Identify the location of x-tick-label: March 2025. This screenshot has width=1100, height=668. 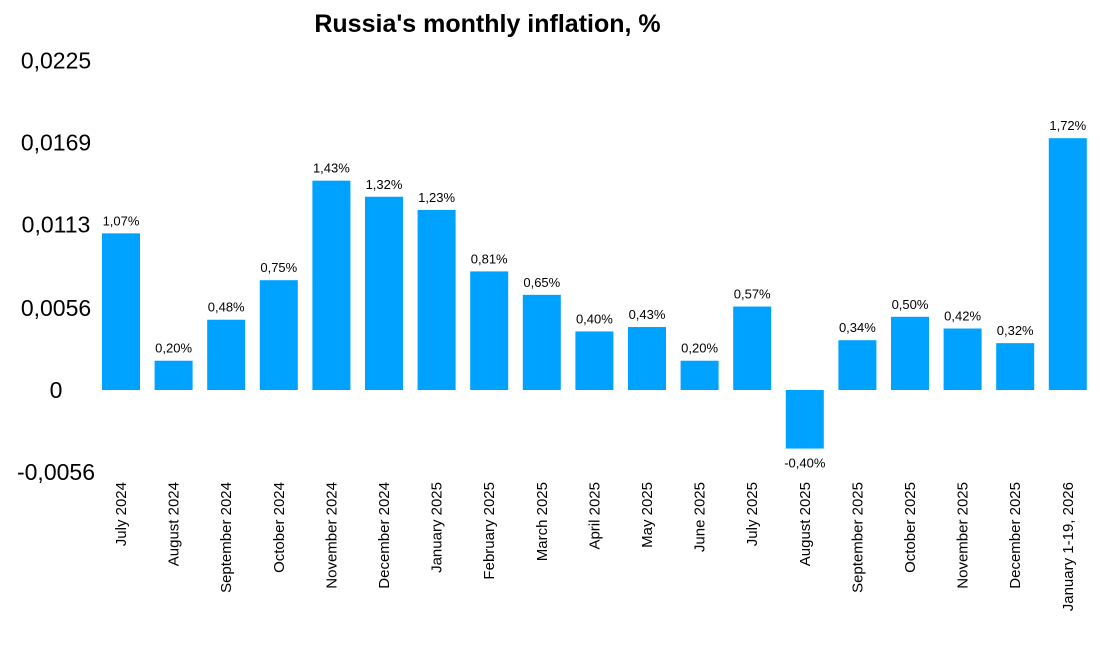
(542, 521).